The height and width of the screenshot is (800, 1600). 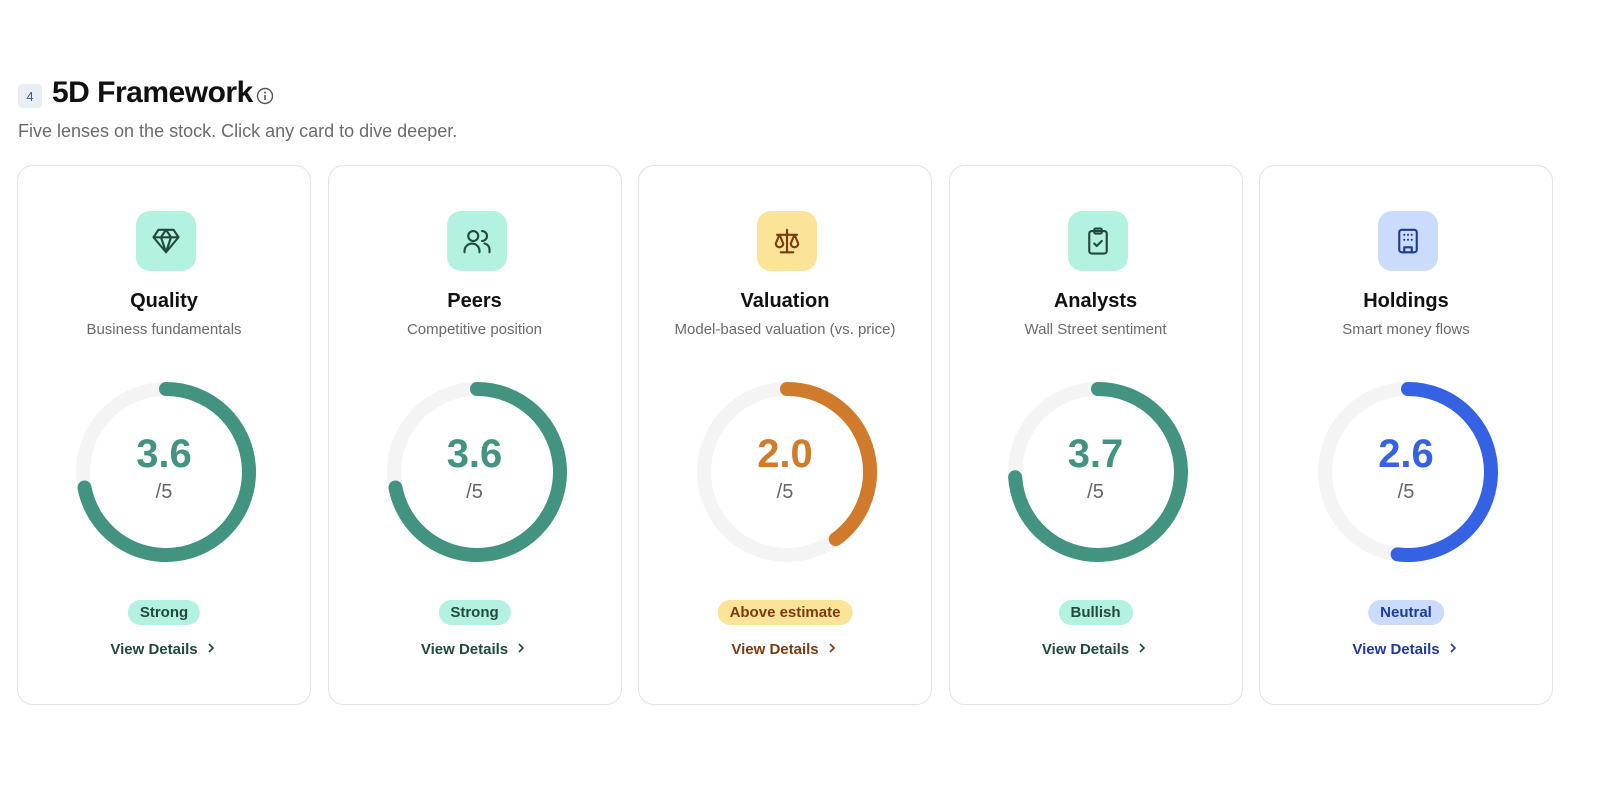 I want to click on status-badge: Neutral, so click(x=1406, y=612).